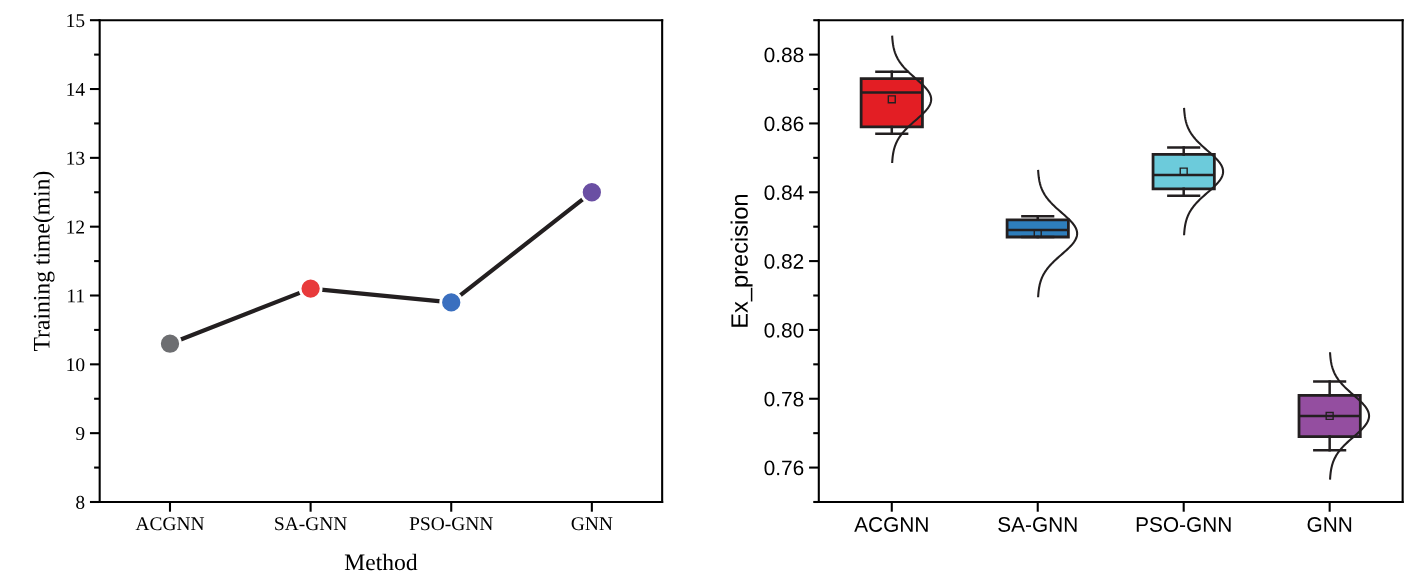 The width and height of the screenshot is (1424, 577). Describe the element at coordinates (80, 434) in the screenshot. I see `y-tick-label: 9` at that location.